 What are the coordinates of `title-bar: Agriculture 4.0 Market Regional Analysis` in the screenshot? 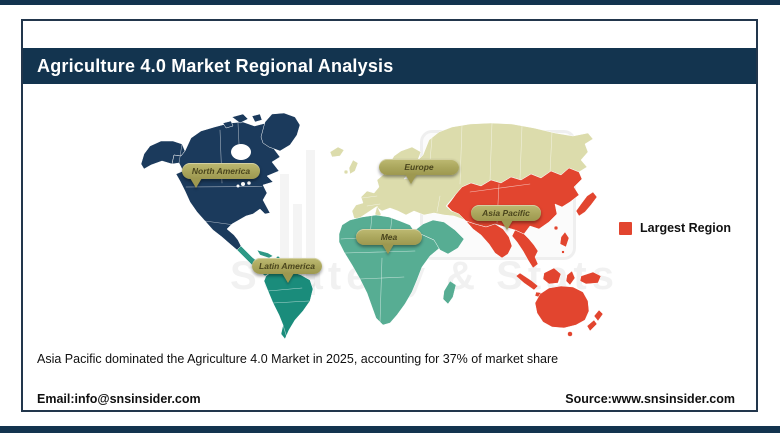 It's located at (389, 66).